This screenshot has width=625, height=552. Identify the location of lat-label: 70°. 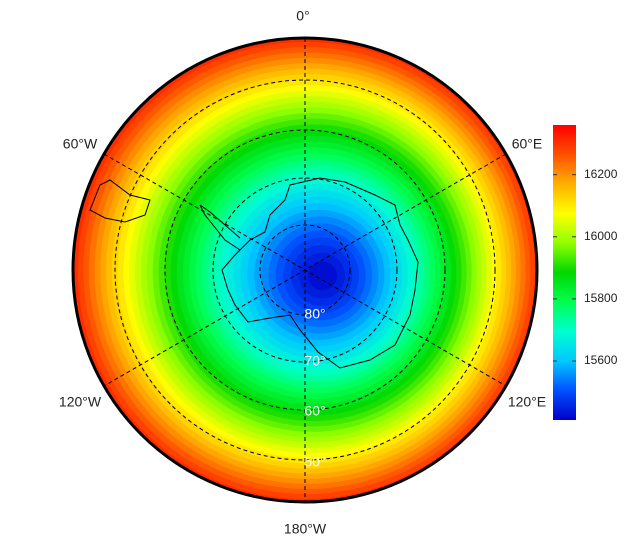
(314, 361).